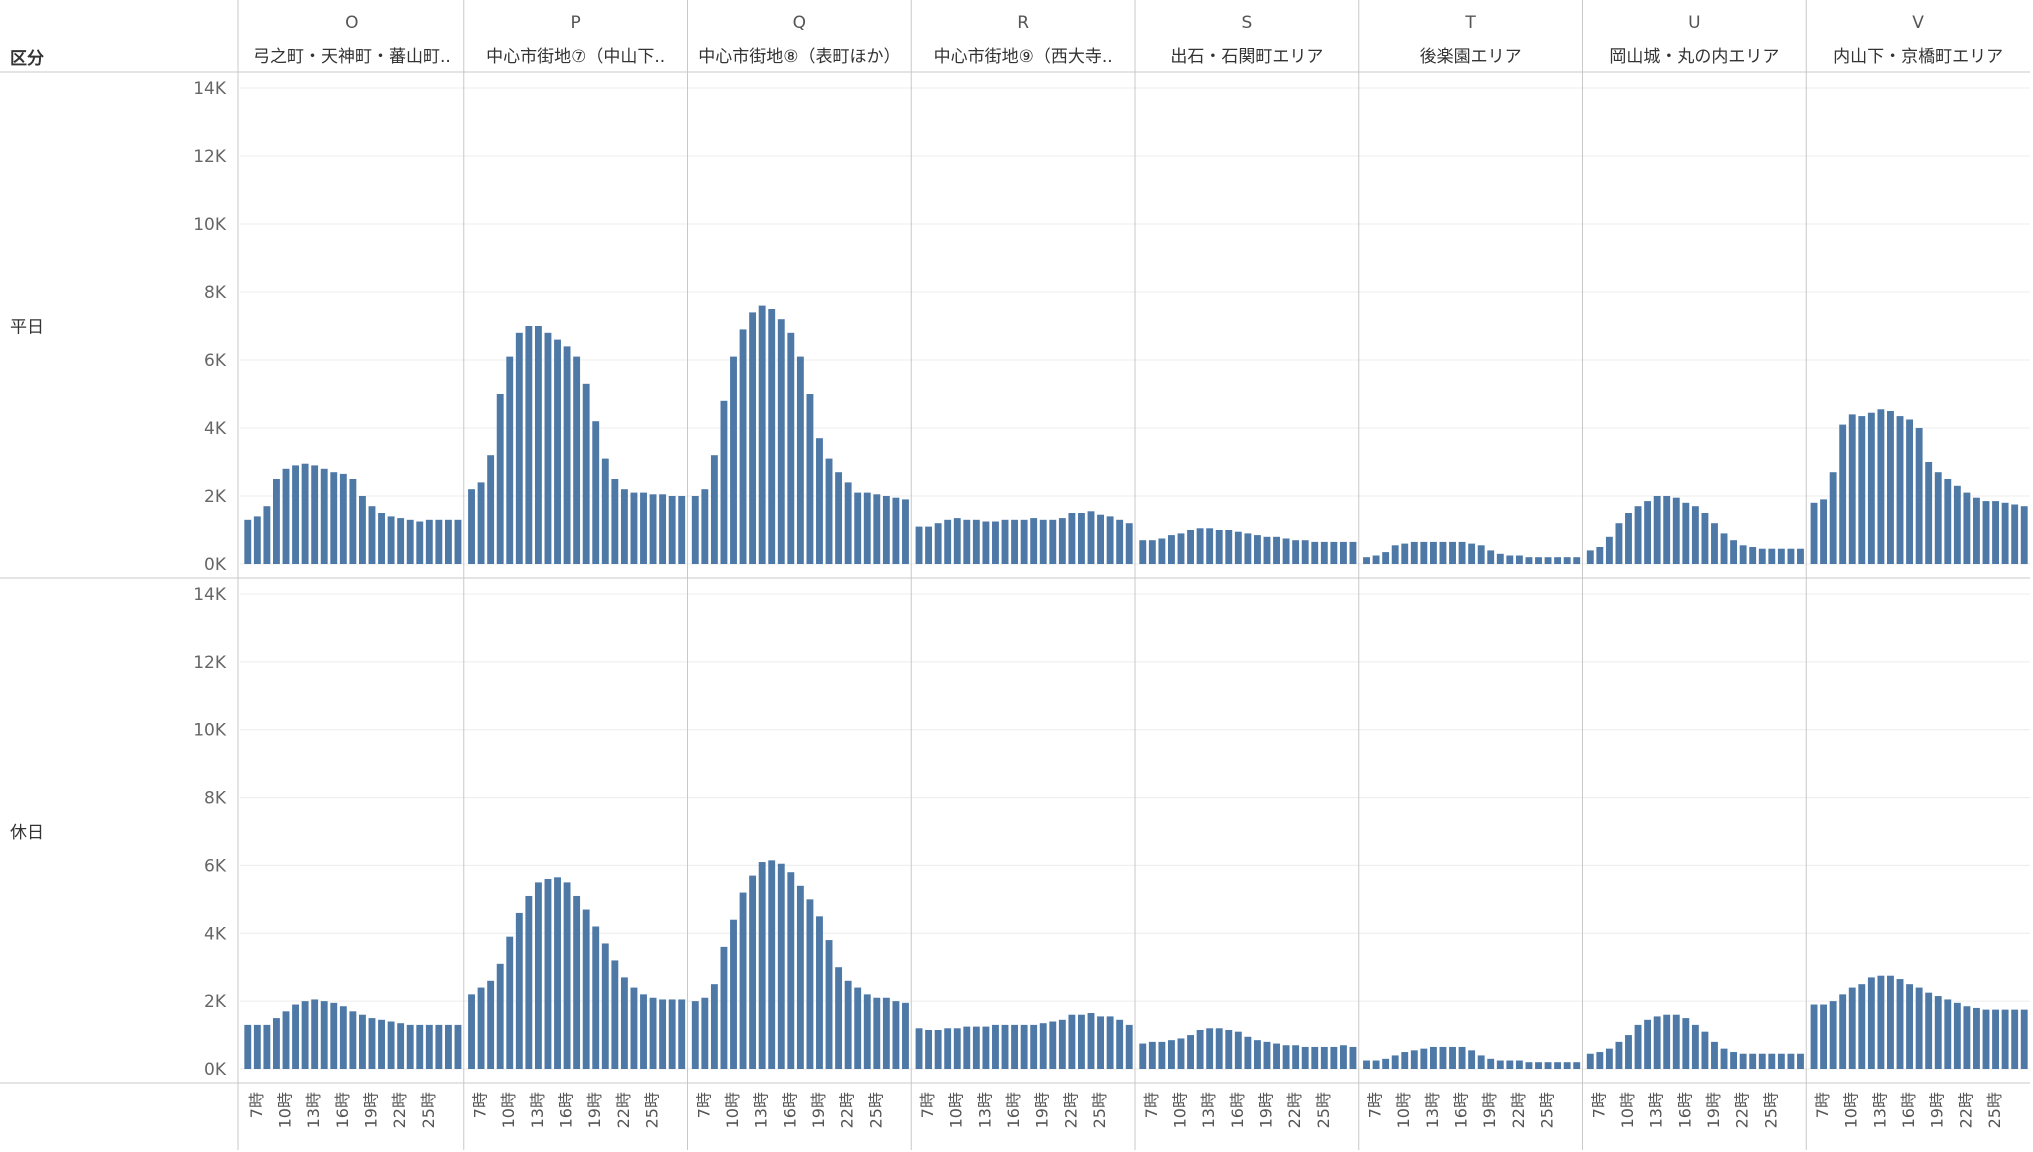 Image resolution: width=2033 pixels, height=1152 pixels. What do you see at coordinates (215, 293) in the screenshot?
I see `y-tick-label: 8K` at bounding box center [215, 293].